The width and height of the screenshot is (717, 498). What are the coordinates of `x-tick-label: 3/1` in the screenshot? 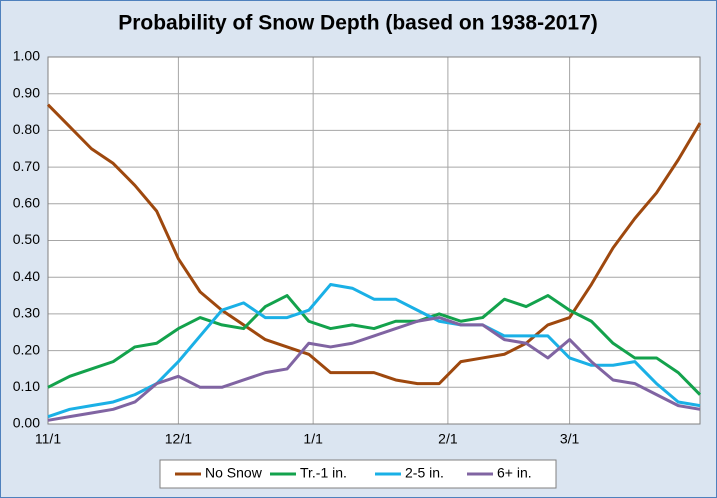 It's located at (570, 439).